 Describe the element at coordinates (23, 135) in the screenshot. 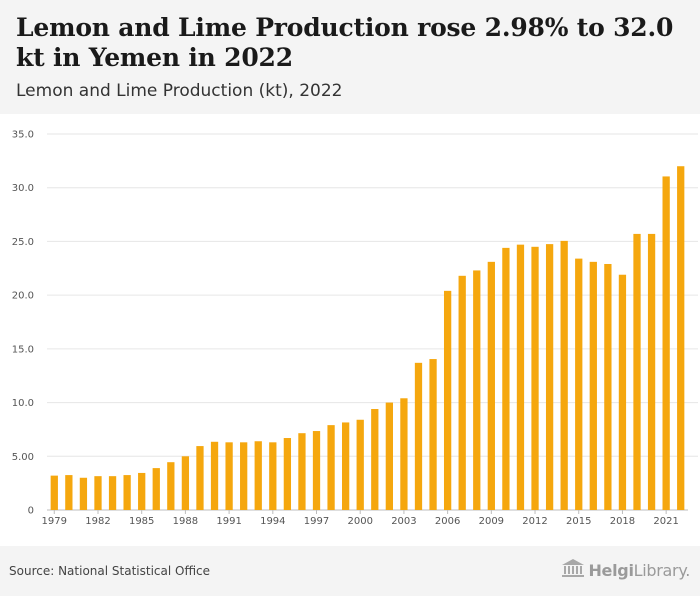

I see `y-tick-label: 35.0` at that location.